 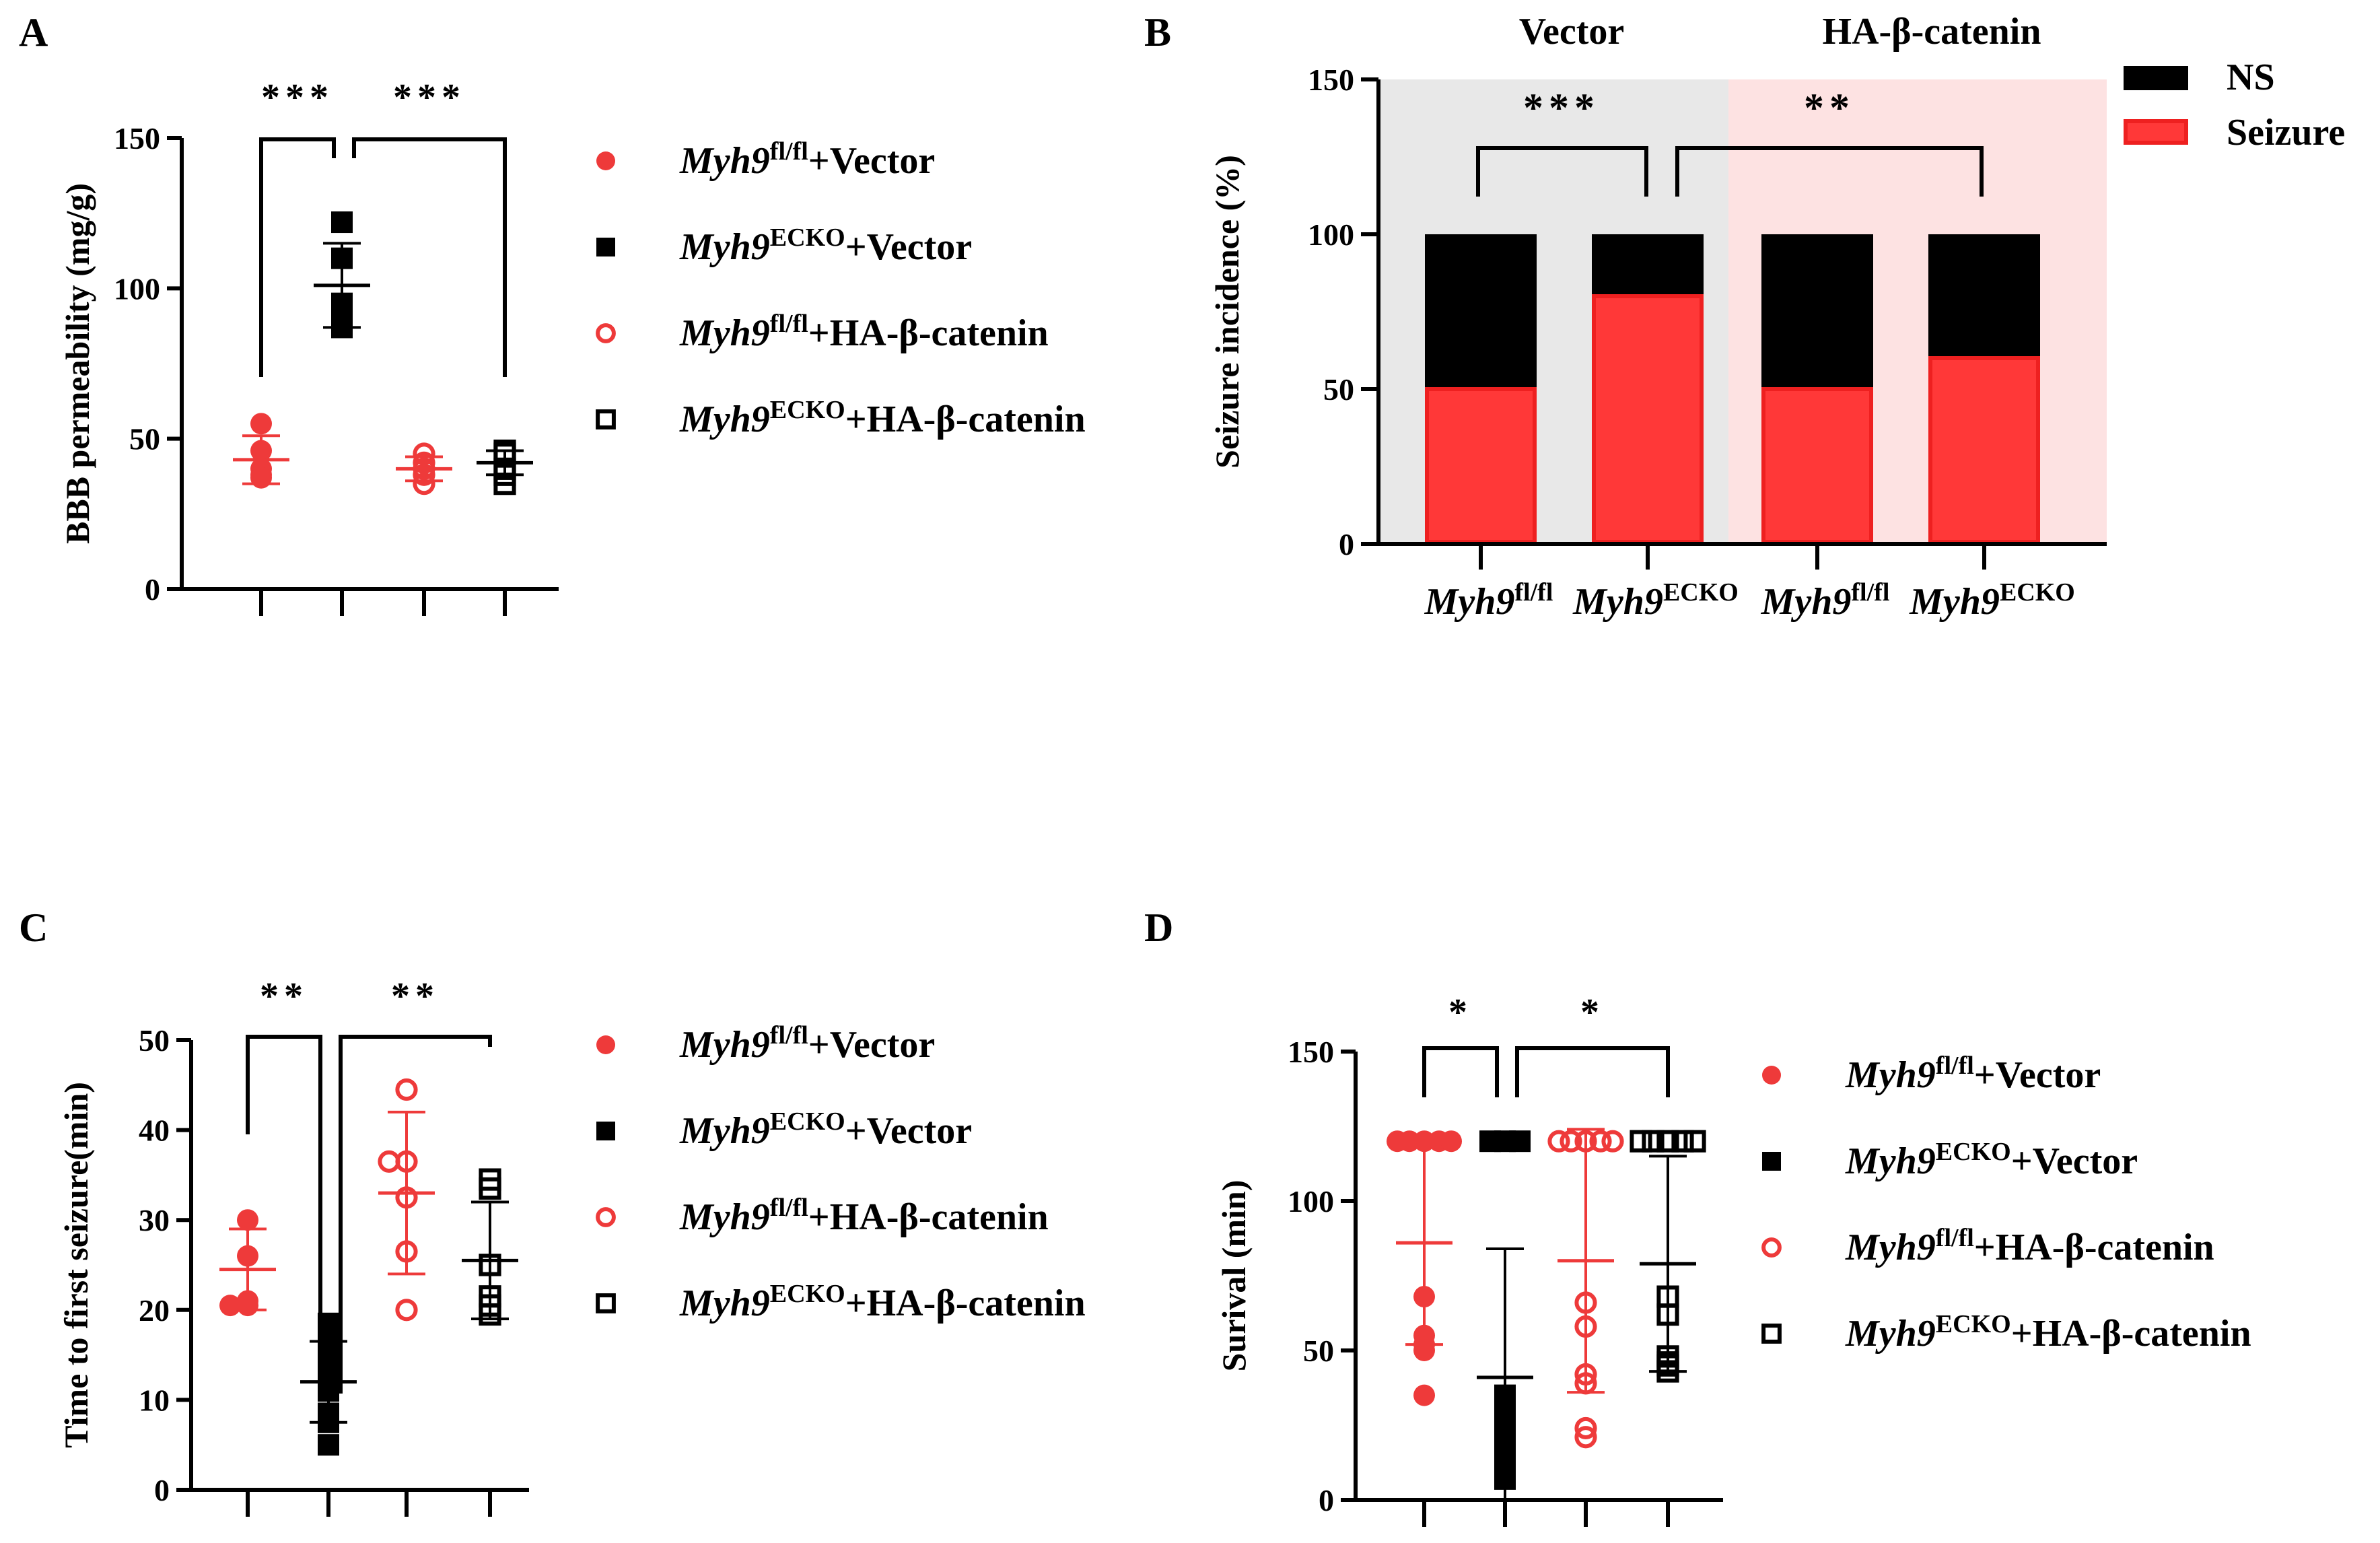 What do you see at coordinates (2286, 132) in the screenshot?
I see `legend-label-seizure: Seizure` at bounding box center [2286, 132].